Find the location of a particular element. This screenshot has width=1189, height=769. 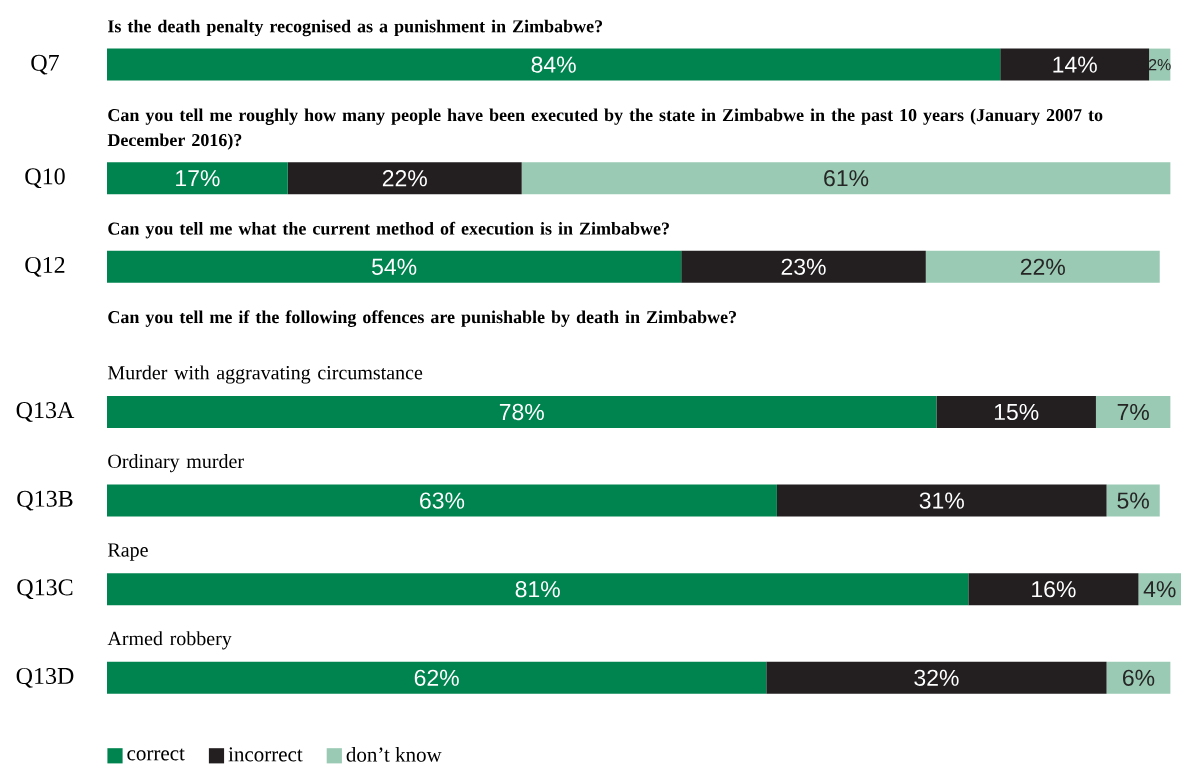

text: Ordinary murder is located at coordinates (176, 463).